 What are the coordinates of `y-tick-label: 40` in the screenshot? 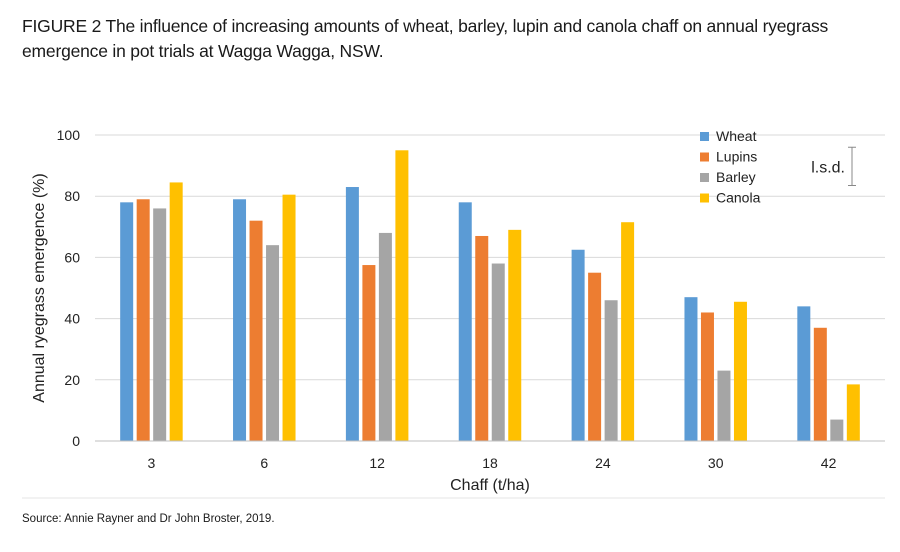 It's located at (72, 319).